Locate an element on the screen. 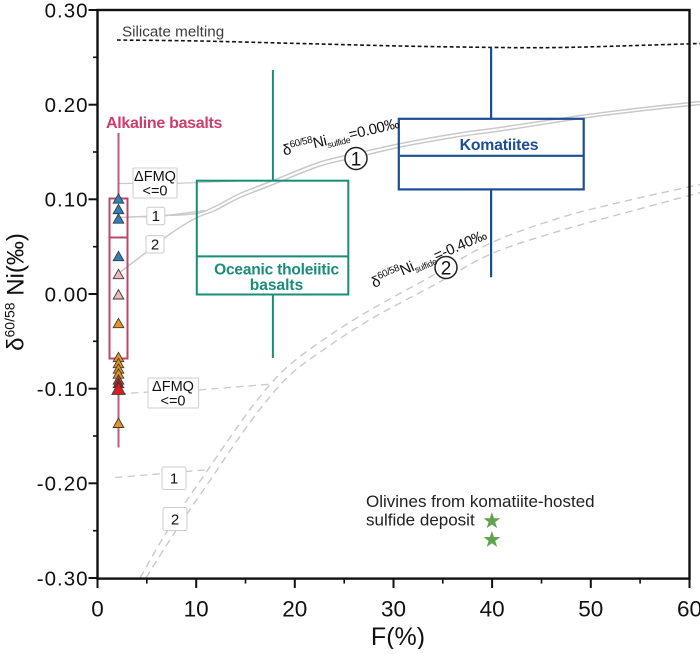 Image resolution: width=700 pixels, height=654 pixels. svg-text: Komatiites is located at coordinates (499, 145).